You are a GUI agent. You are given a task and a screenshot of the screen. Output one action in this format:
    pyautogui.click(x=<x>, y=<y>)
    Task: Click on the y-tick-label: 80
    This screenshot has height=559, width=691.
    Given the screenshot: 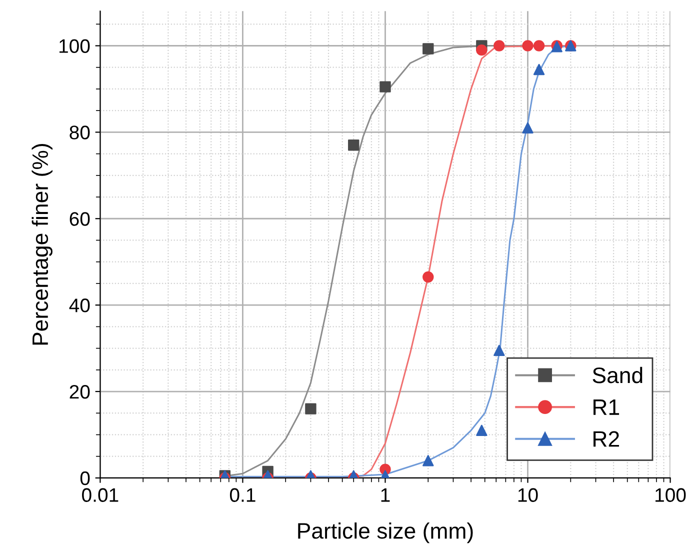 What is the action you would take?
    pyautogui.click(x=80, y=133)
    